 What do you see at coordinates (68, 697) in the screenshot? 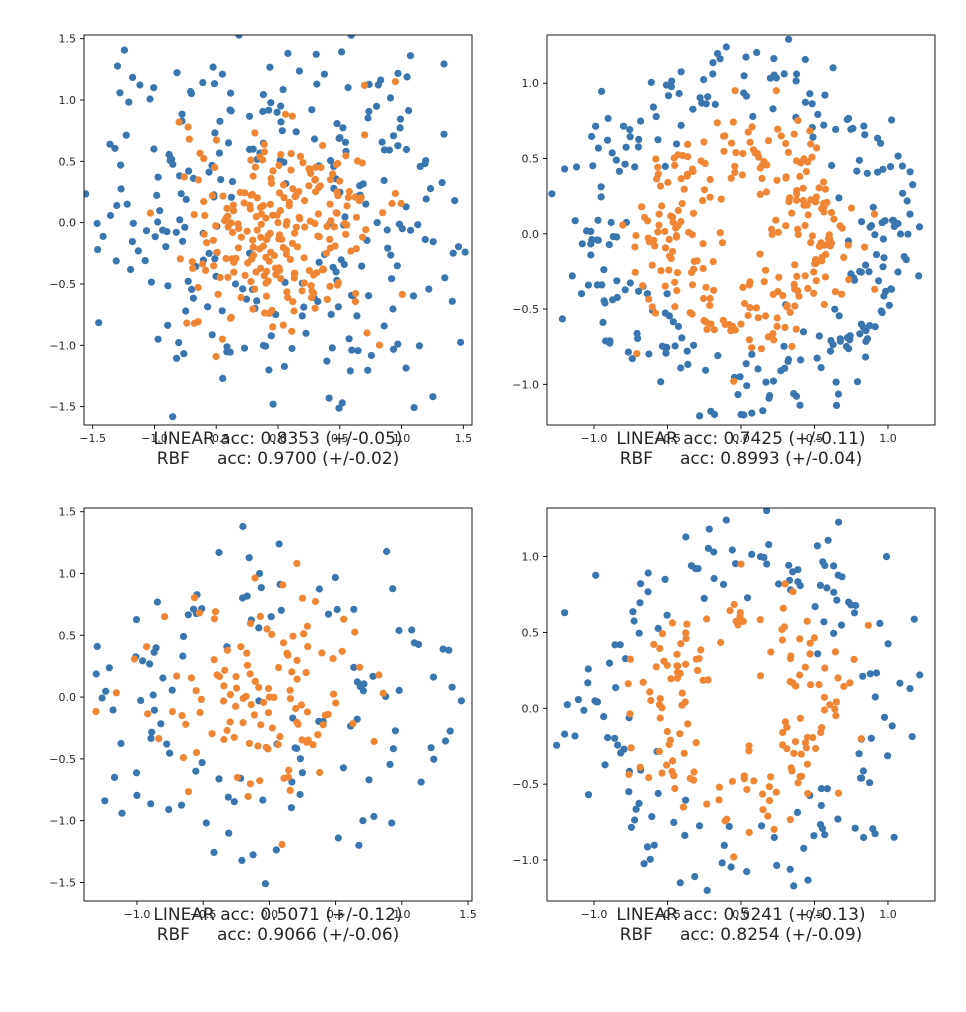
I see `y-tick-label: 0.0` at bounding box center [68, 697].